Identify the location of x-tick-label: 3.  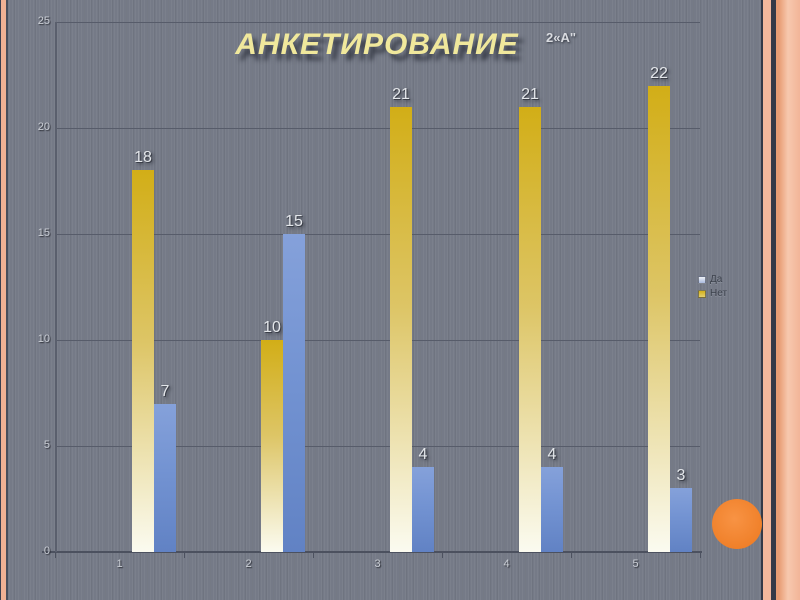
(377, 564).